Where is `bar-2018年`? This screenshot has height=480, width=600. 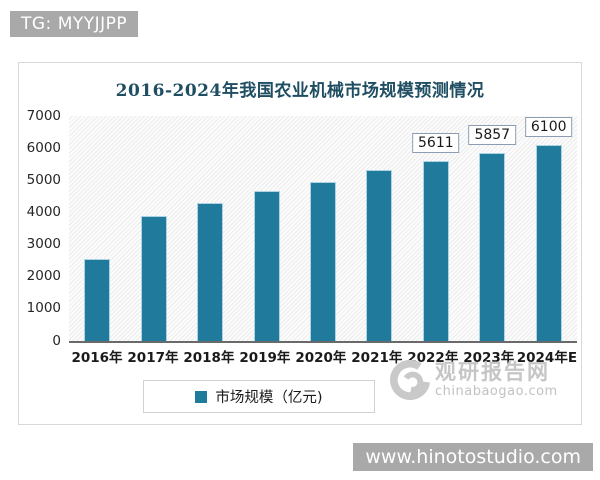 bar-2018年 is located at coordinates (210, 272).